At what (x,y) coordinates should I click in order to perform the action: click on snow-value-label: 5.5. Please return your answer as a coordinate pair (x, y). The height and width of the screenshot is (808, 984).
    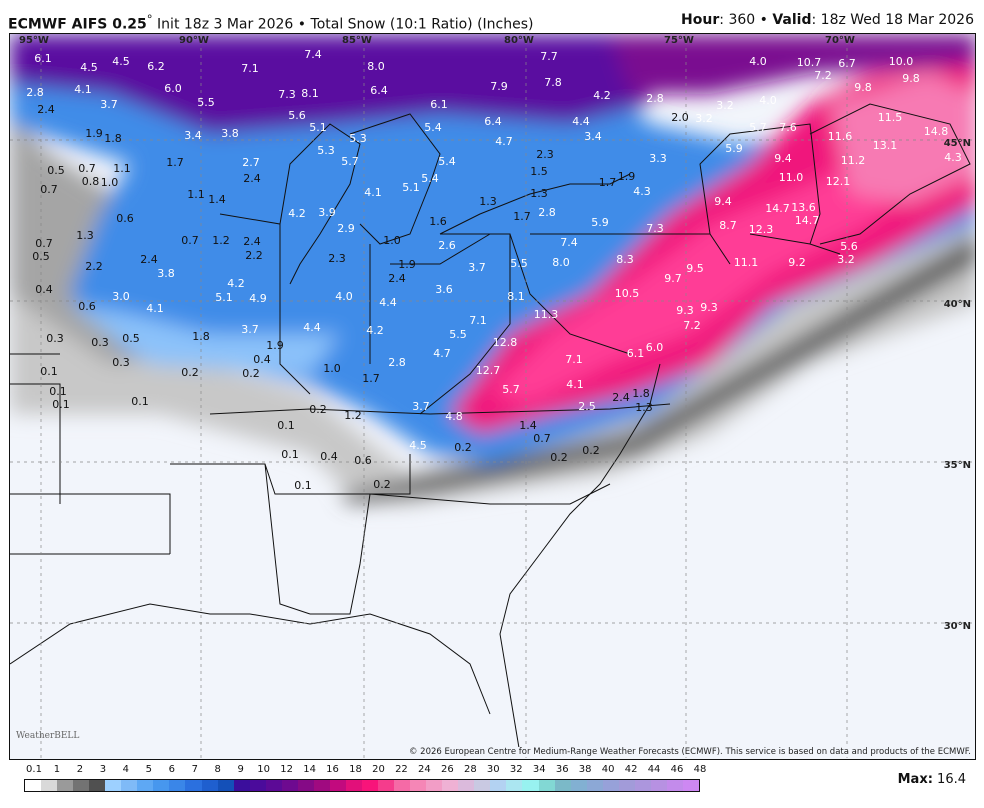
    Looking at the image, I should click on (458, 334).